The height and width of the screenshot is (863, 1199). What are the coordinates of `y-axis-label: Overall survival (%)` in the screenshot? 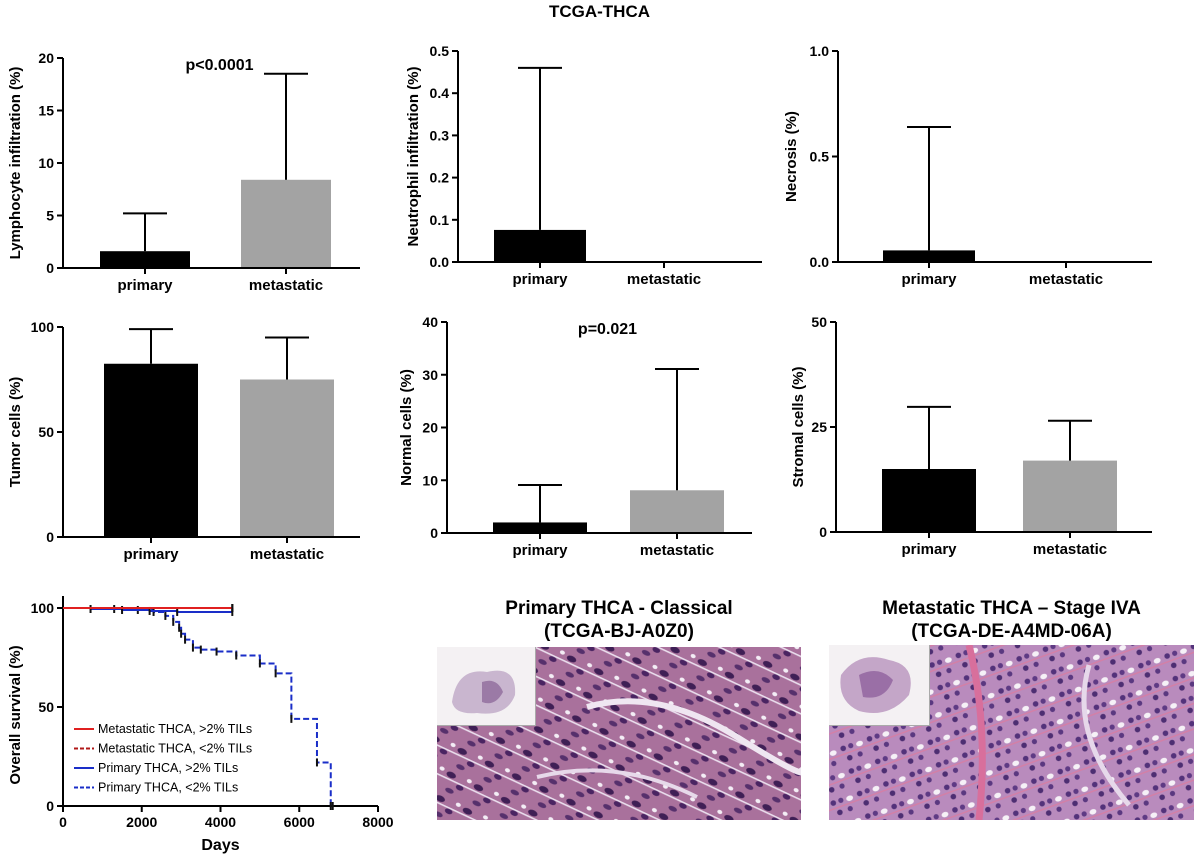 It's located at (15, 714).